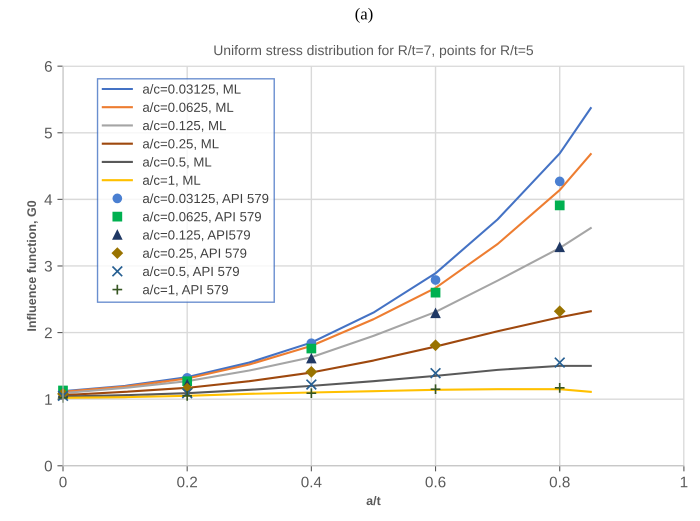 The height and width of the screenshot is (521, 700). What do you see at coordinates (48, 133) in the screenshot?
I see `y-tick-label: 5` at bounding box center [48, 133].